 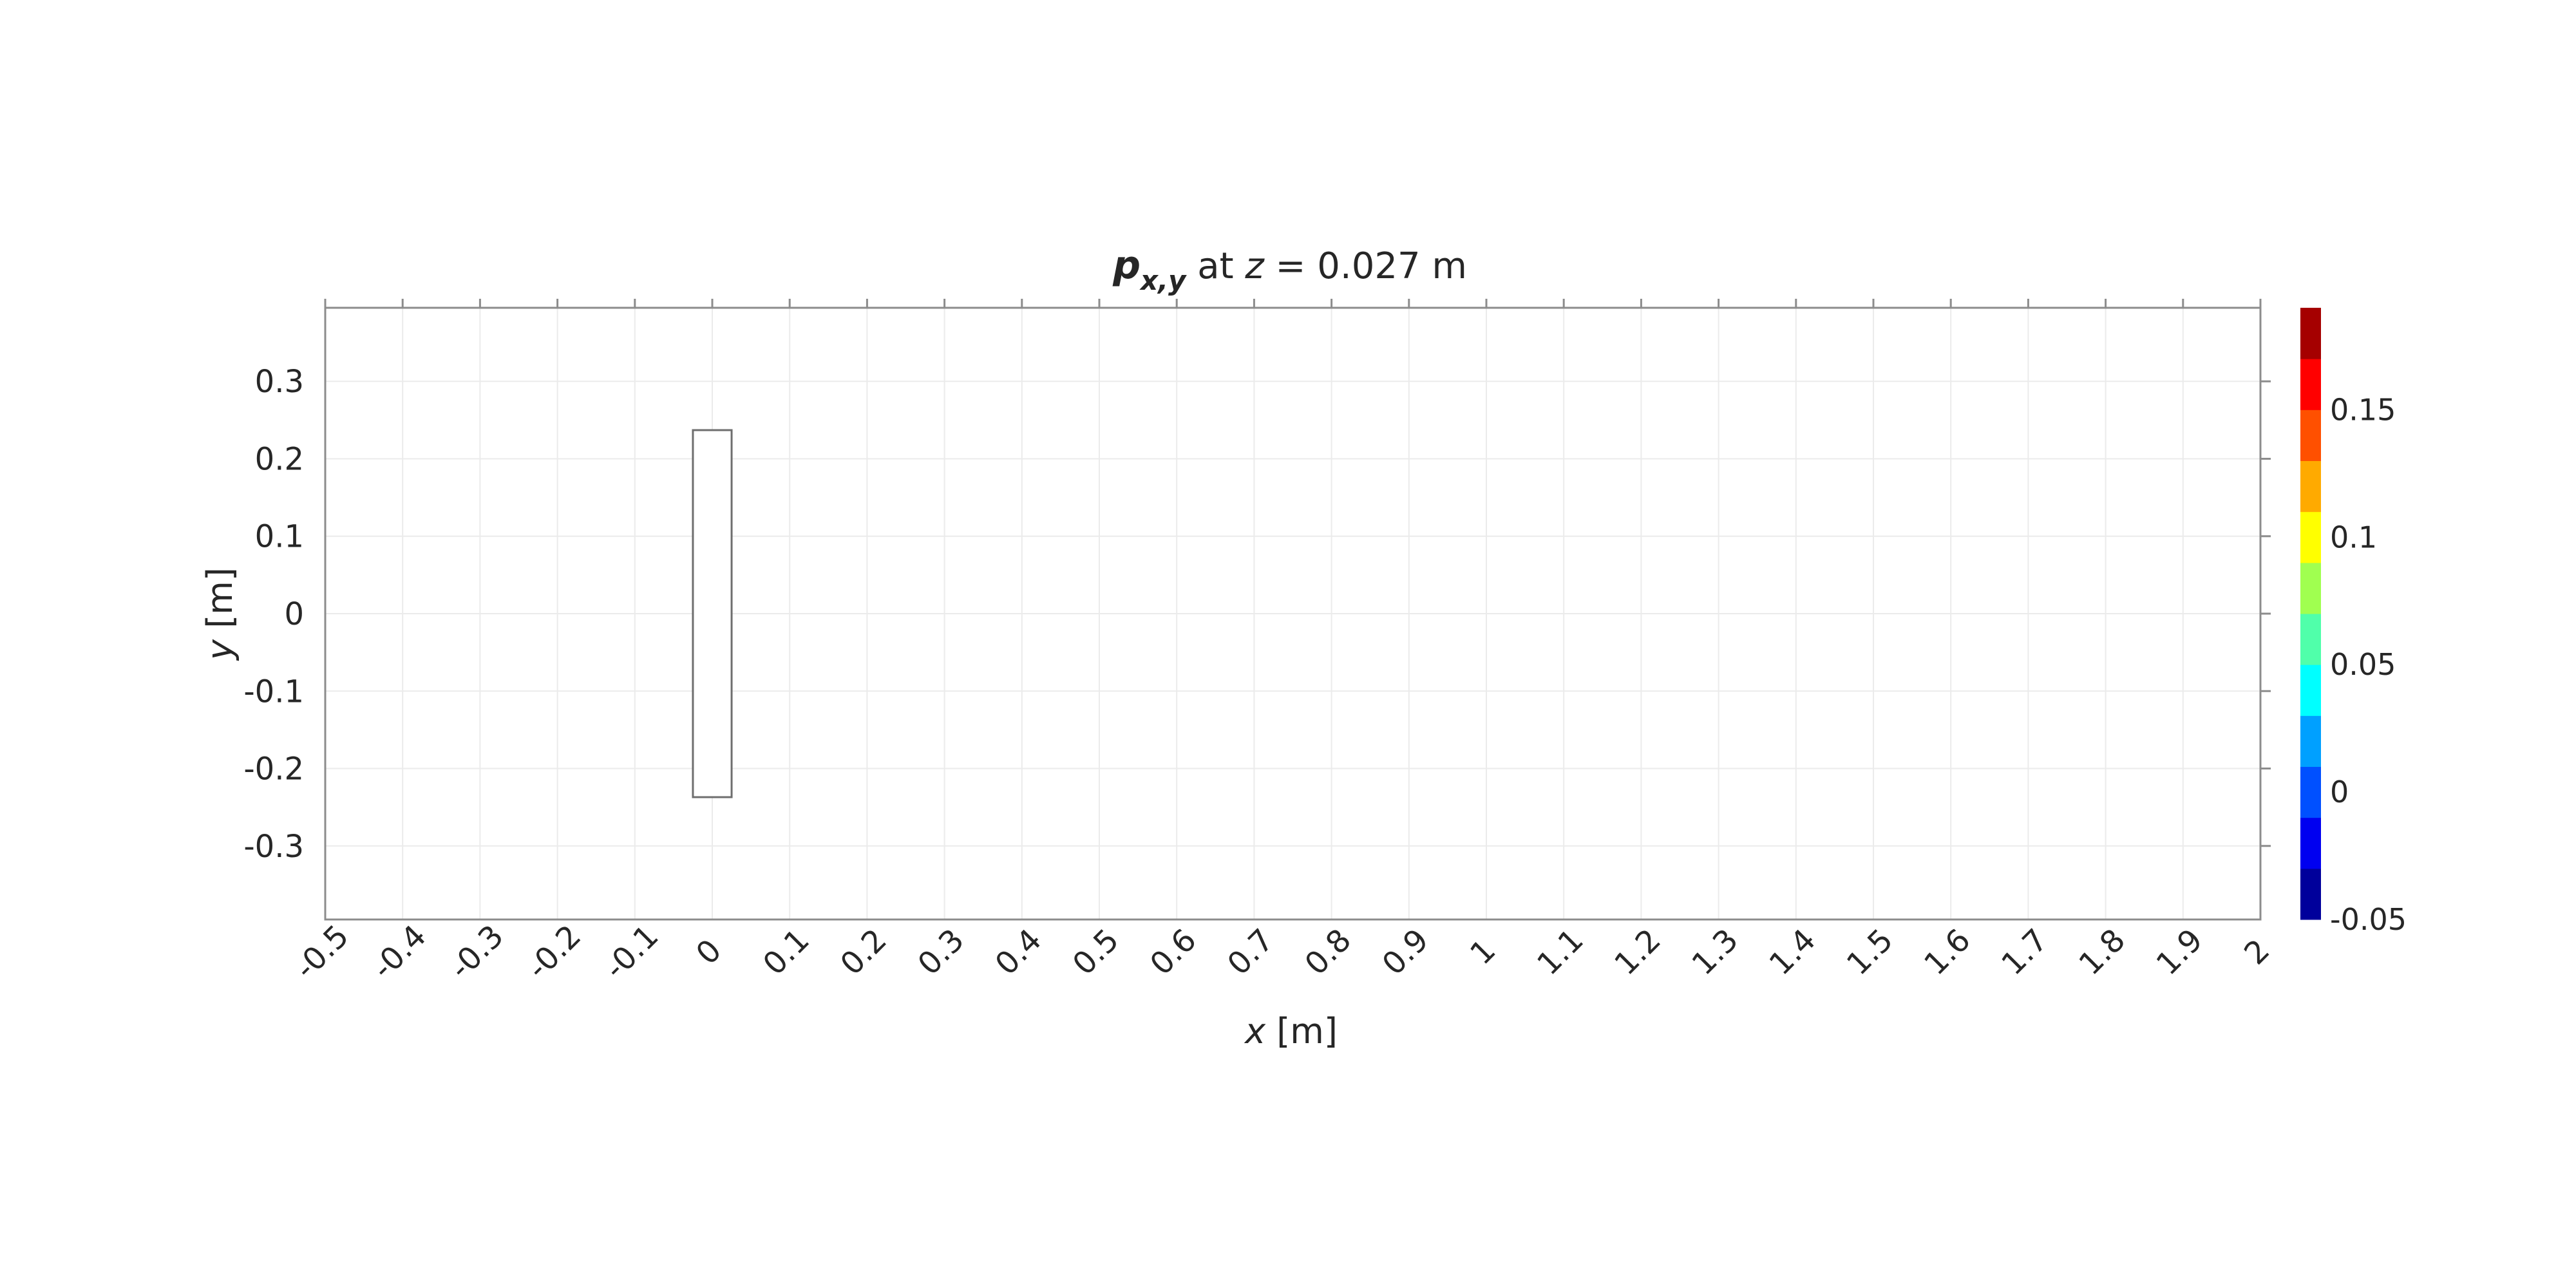 I want to click on title-subscript: x,y, so click(x=1163, y=280).